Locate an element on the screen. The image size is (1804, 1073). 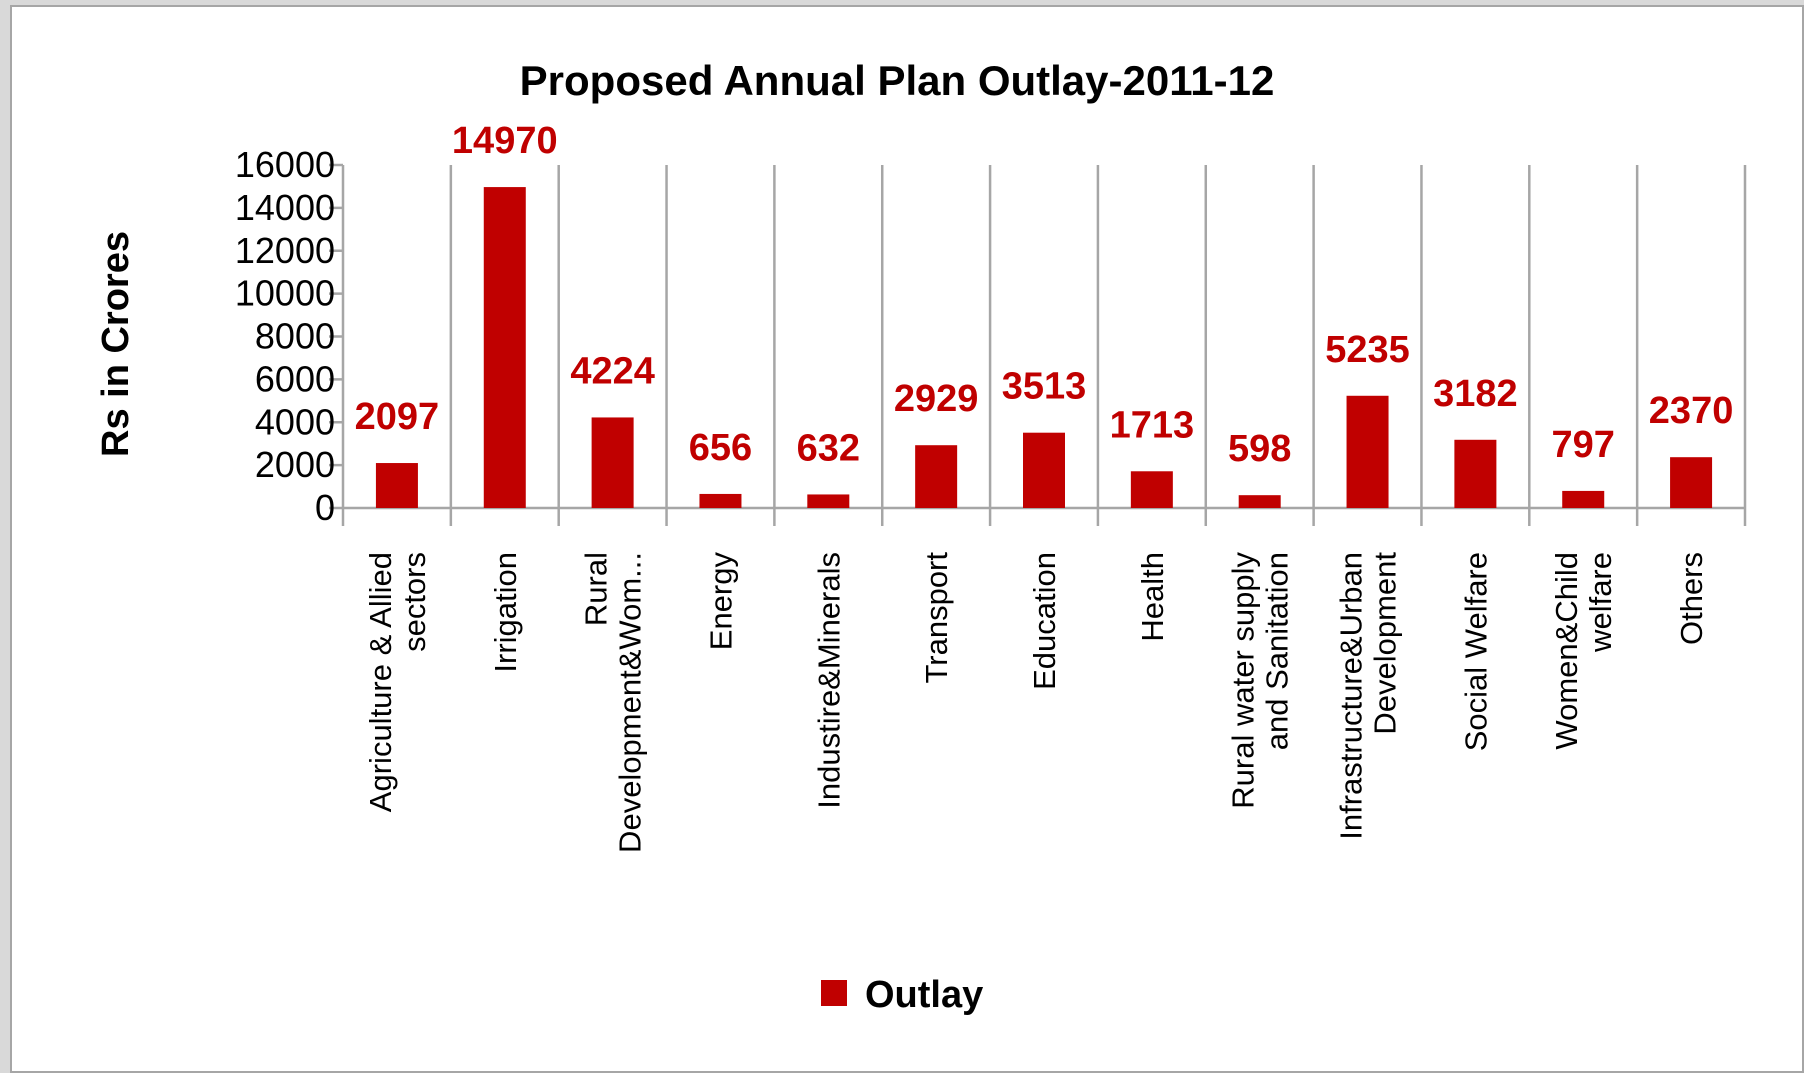
y-tick-label: 8000 is located at coordinates (295, 336).